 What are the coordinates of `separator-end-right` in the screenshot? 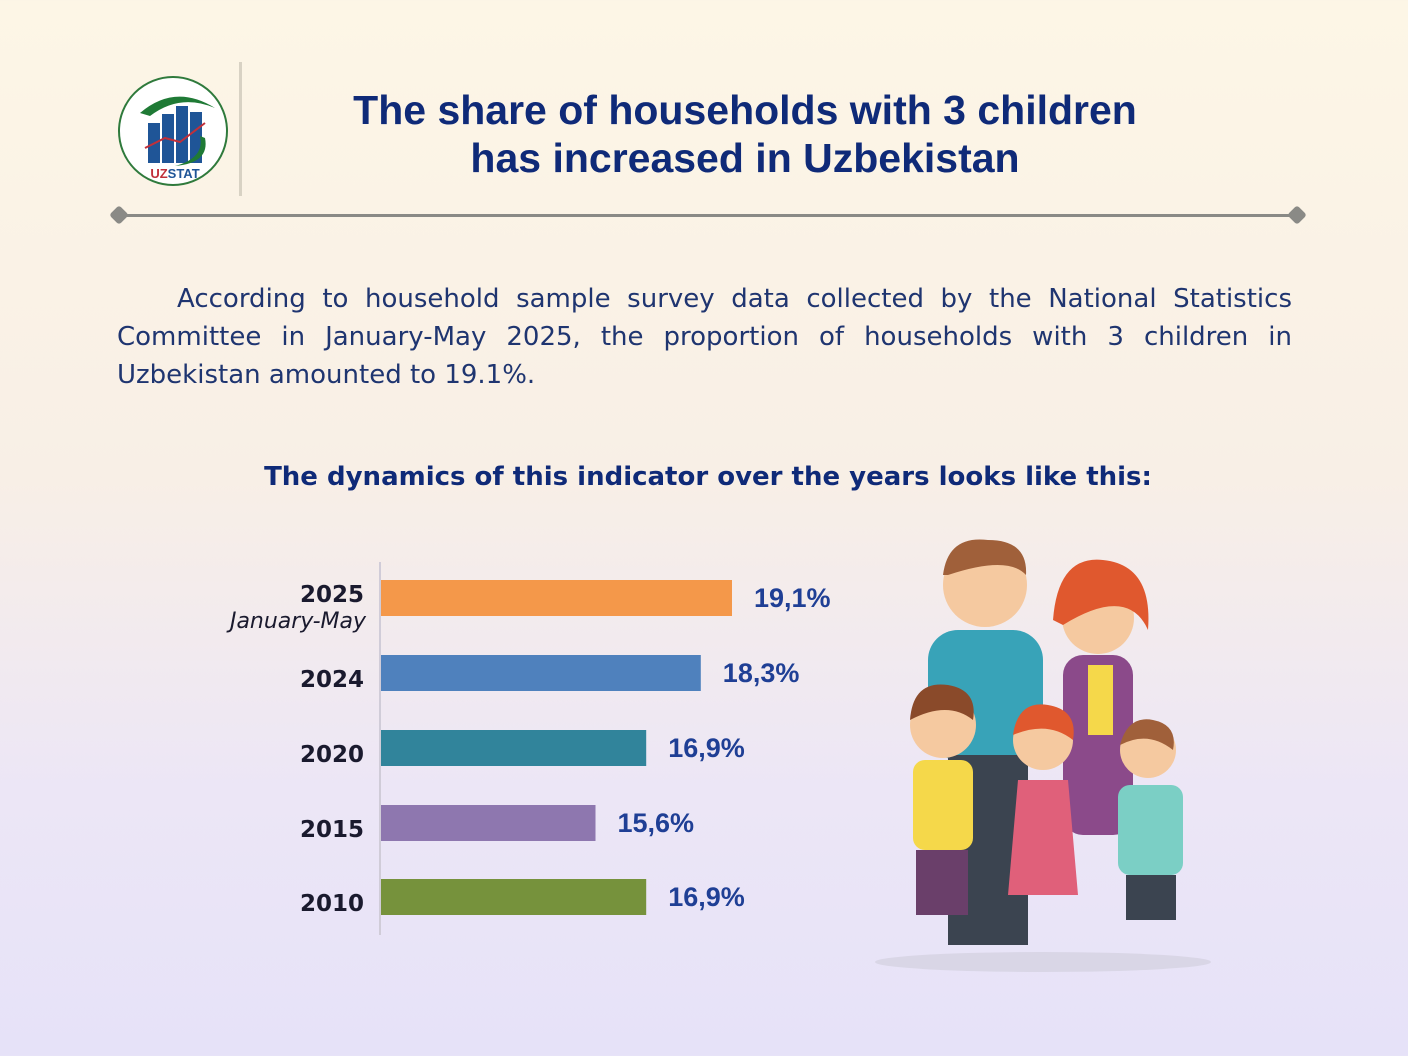 It's located at (1297, 215).